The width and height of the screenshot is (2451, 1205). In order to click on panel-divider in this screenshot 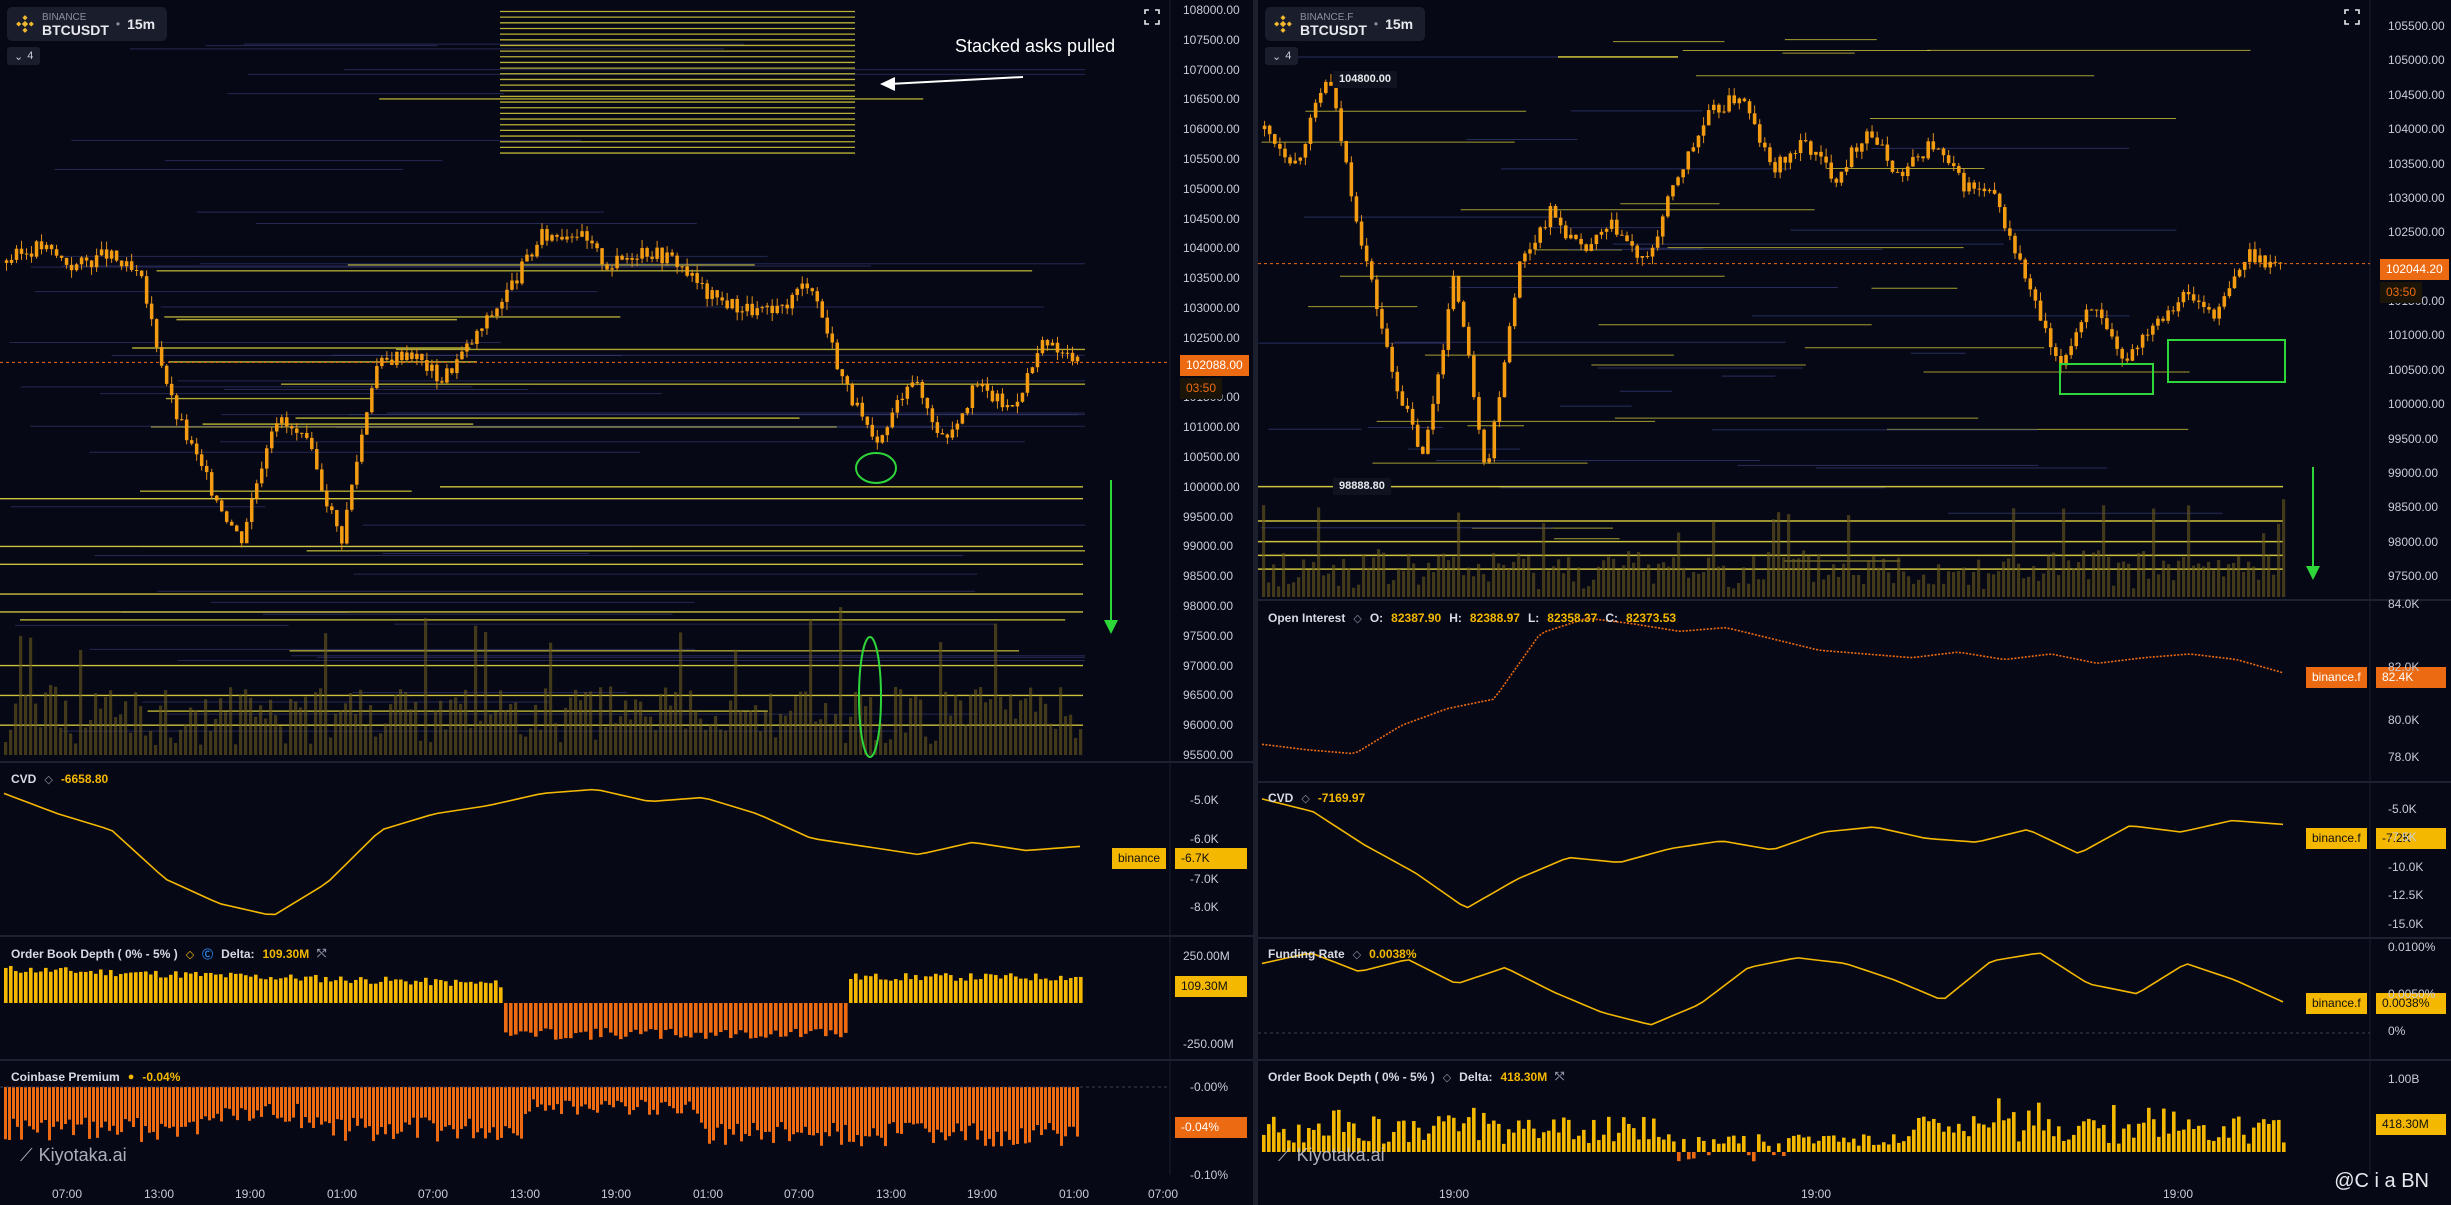, I will do `click(1255, 602)`.